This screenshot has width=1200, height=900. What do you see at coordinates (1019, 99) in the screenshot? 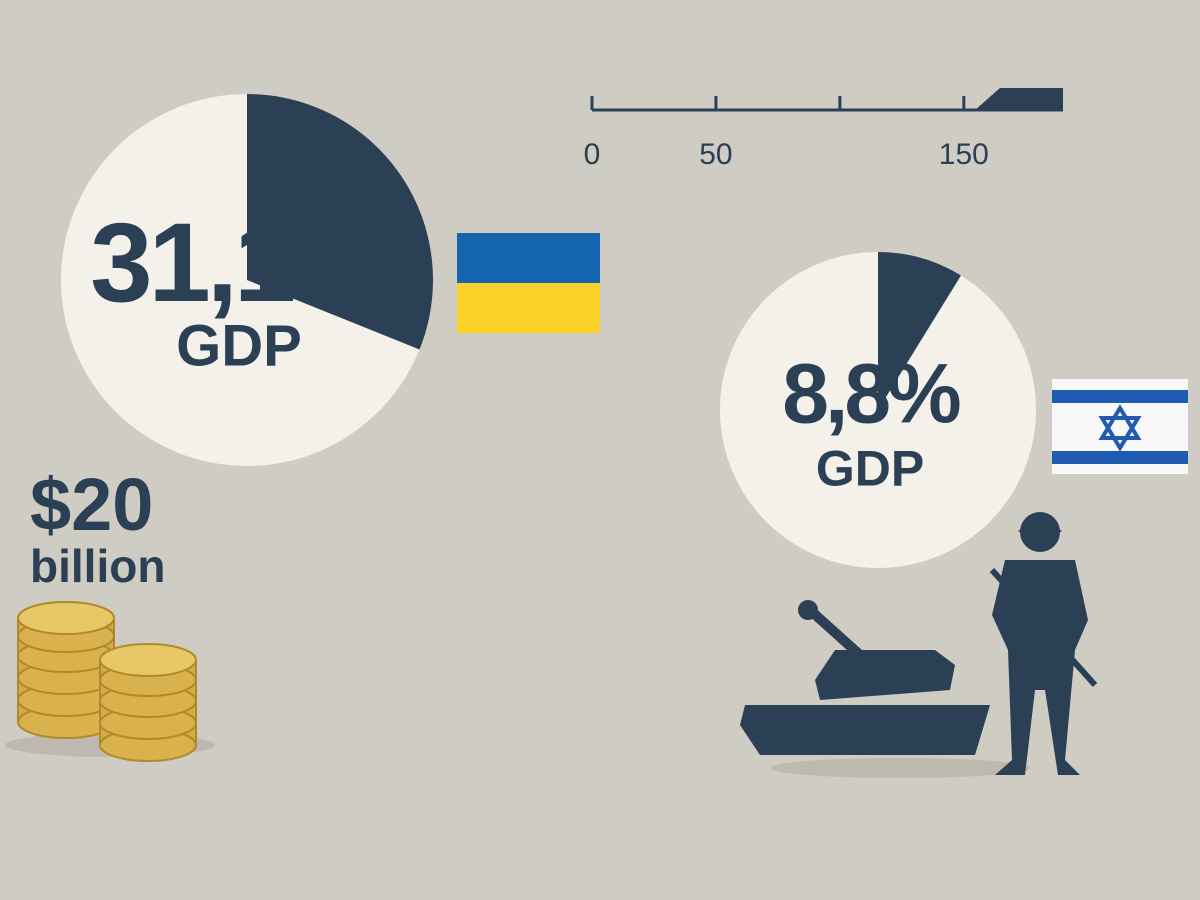
I see `axis-cap` at bounding box center [1019, 99].